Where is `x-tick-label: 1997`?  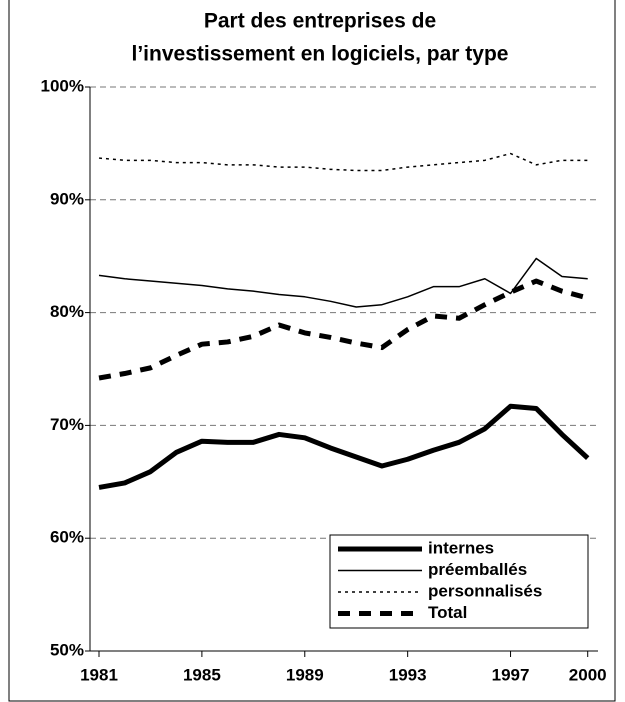 x-tick-label: 1997 is located at coordinates (511, 674).